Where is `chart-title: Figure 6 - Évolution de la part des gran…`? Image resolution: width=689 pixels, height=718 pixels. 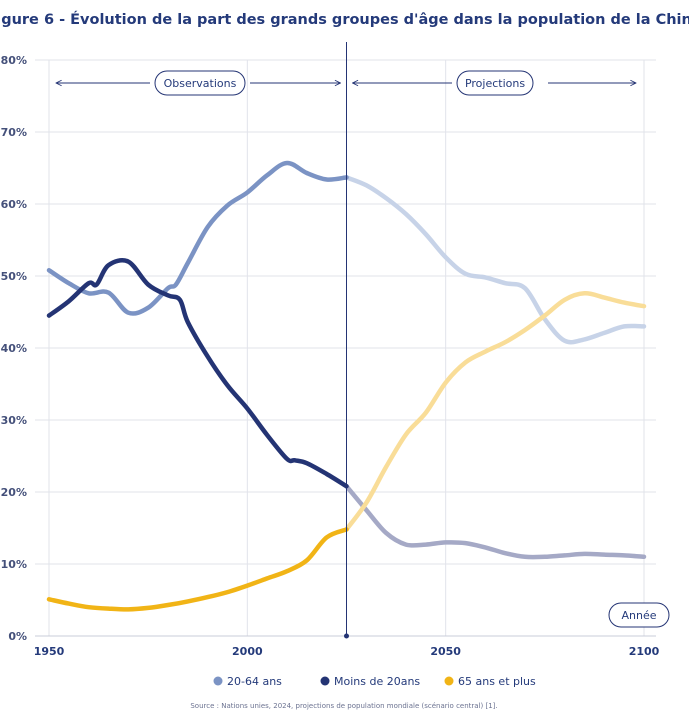 chart-title: Figure 6 - Évolution de la part des gran… is located at coordinates (344, 19).